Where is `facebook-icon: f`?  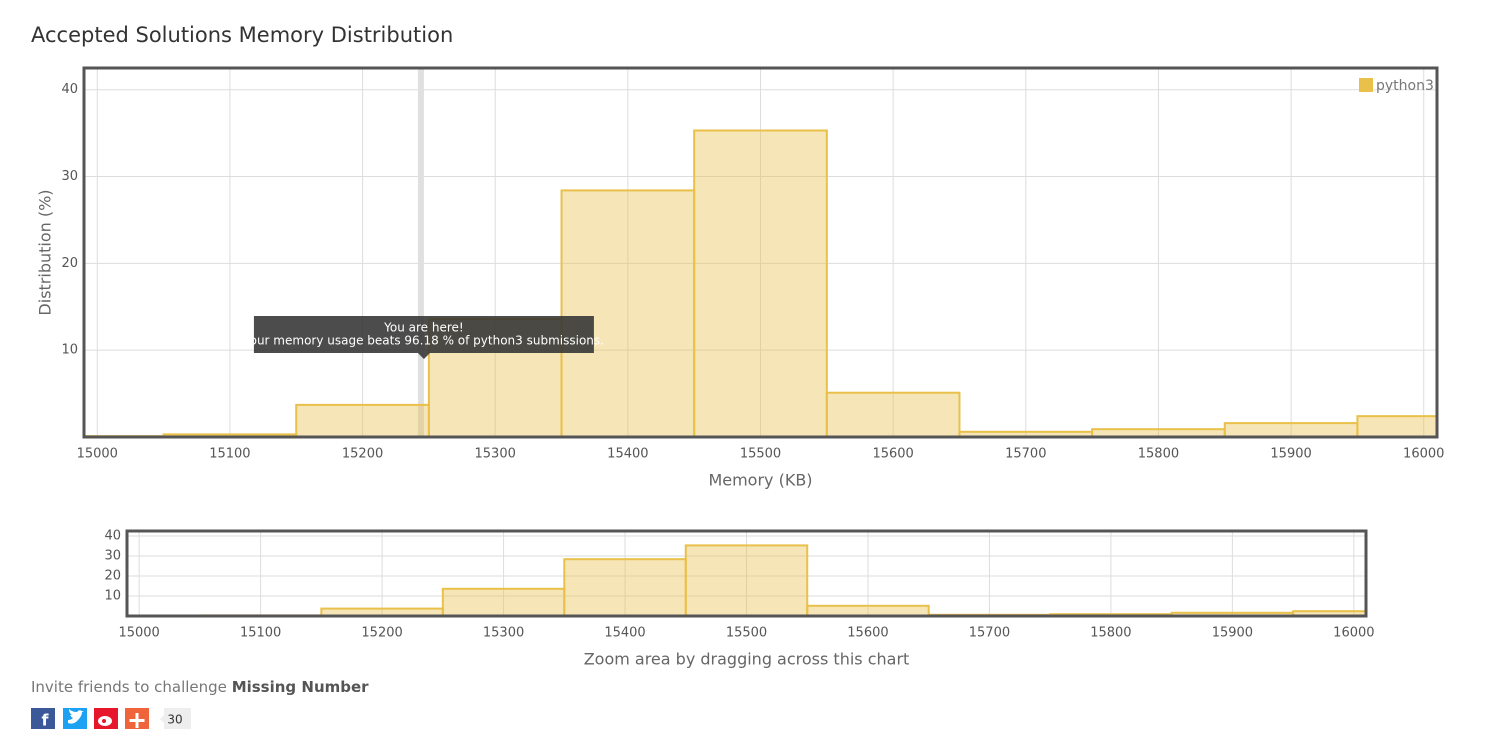
facebook-icon: f is located at coordinates (46, 720).